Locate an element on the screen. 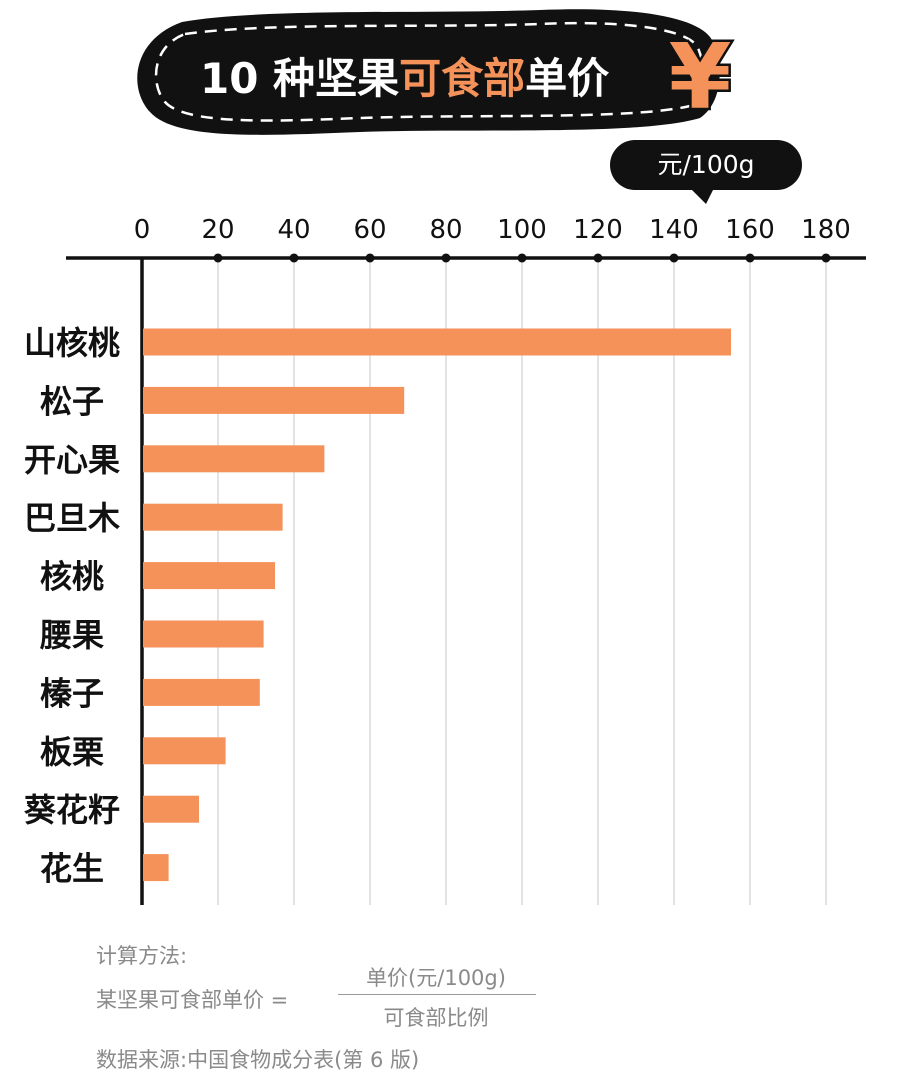 Image resolution: width=897 pixels, height=1075 pixels. x-tick-label: 0 is located at coordinates (142, 230).